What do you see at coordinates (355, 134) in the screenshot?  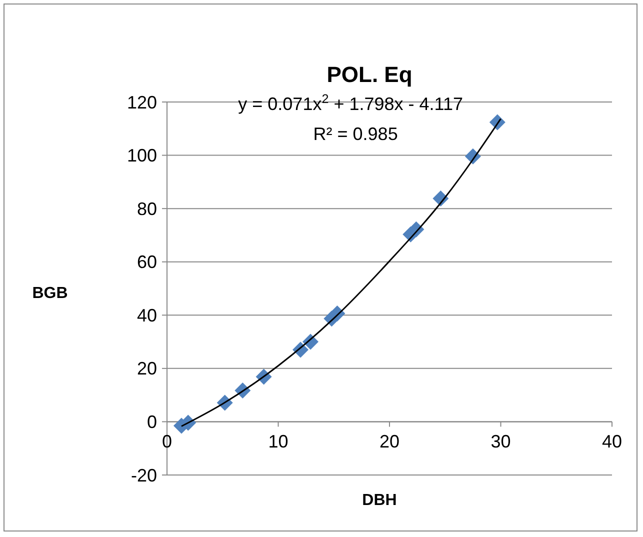 I see `annotation: R² = 0.985` at bounding box center [355, 134].